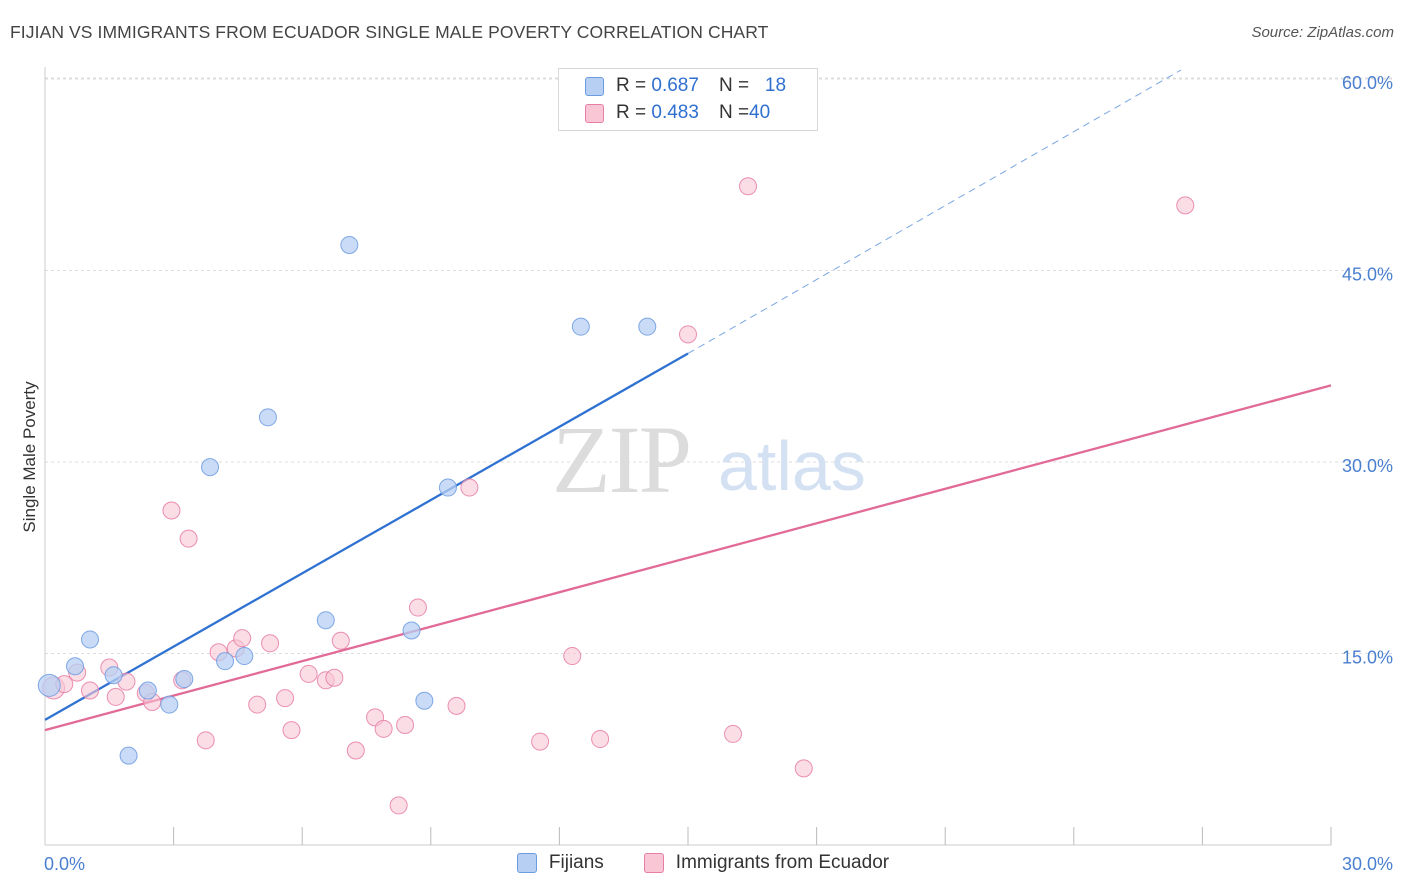 Image resolution: width=1406 pixels, height=892 pixels. Describe the element at coordinates (675, 112) in the screenshot. I see `r-value: 0.483` at that location.